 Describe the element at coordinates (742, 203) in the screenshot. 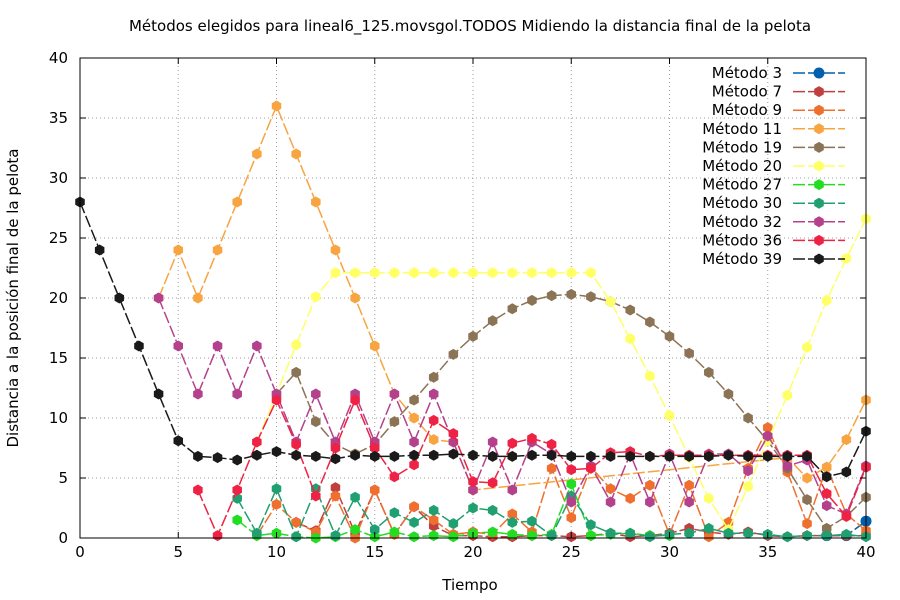

I see `legend-label: Método 30` at that location.